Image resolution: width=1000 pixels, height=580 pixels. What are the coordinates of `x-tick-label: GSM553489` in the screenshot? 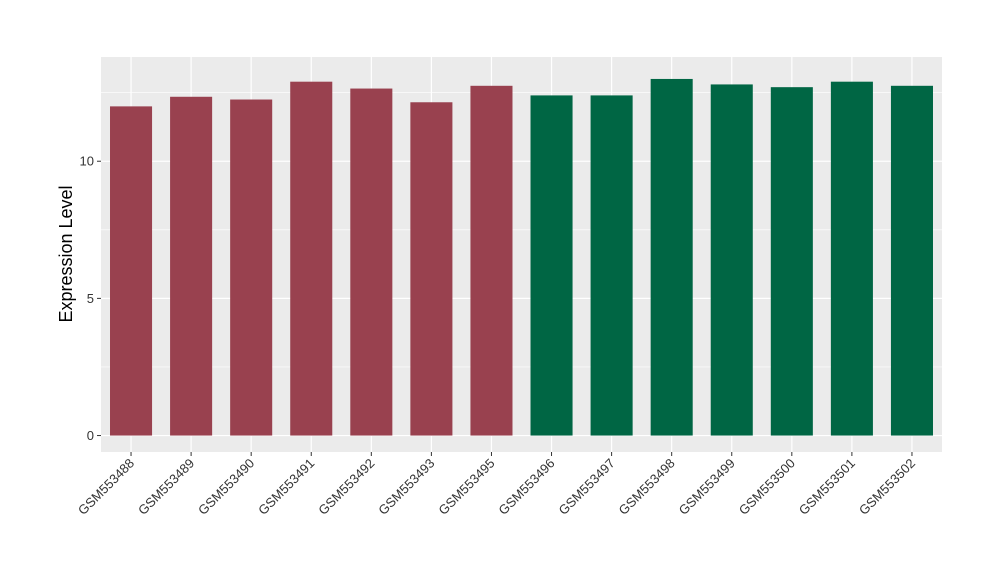 It's located at (166, 487).